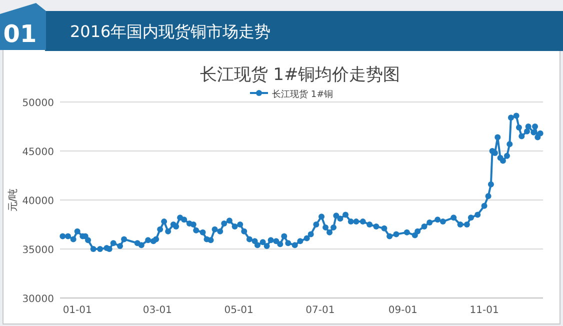 This screenshot has height=326, width=563. I want to click on y-tick-label: 30000, so click(38, 299).